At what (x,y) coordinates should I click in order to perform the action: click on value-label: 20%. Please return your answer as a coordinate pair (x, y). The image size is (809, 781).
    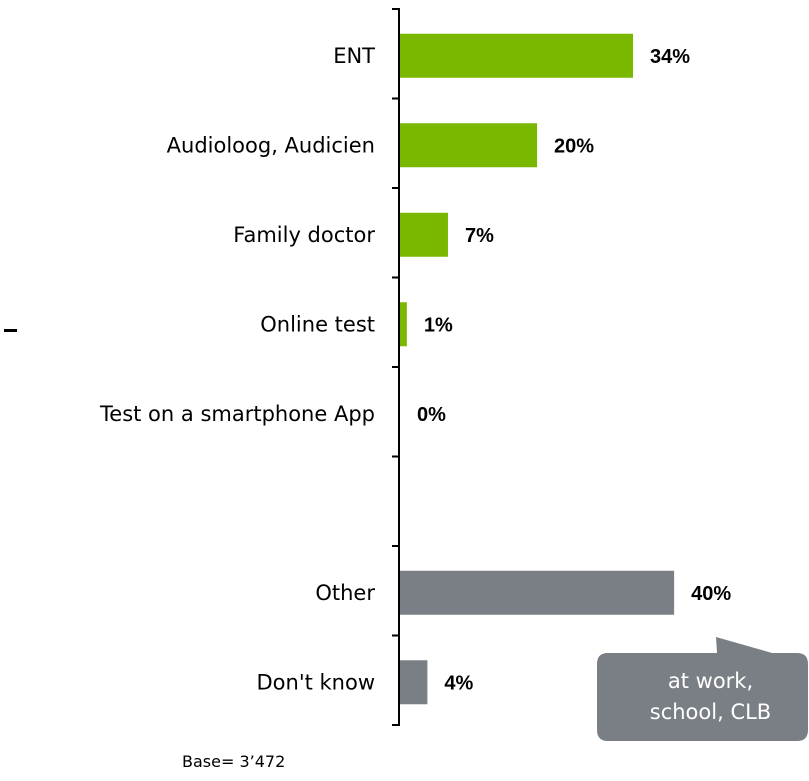
    Looking at the image, I should click on (574, 146).